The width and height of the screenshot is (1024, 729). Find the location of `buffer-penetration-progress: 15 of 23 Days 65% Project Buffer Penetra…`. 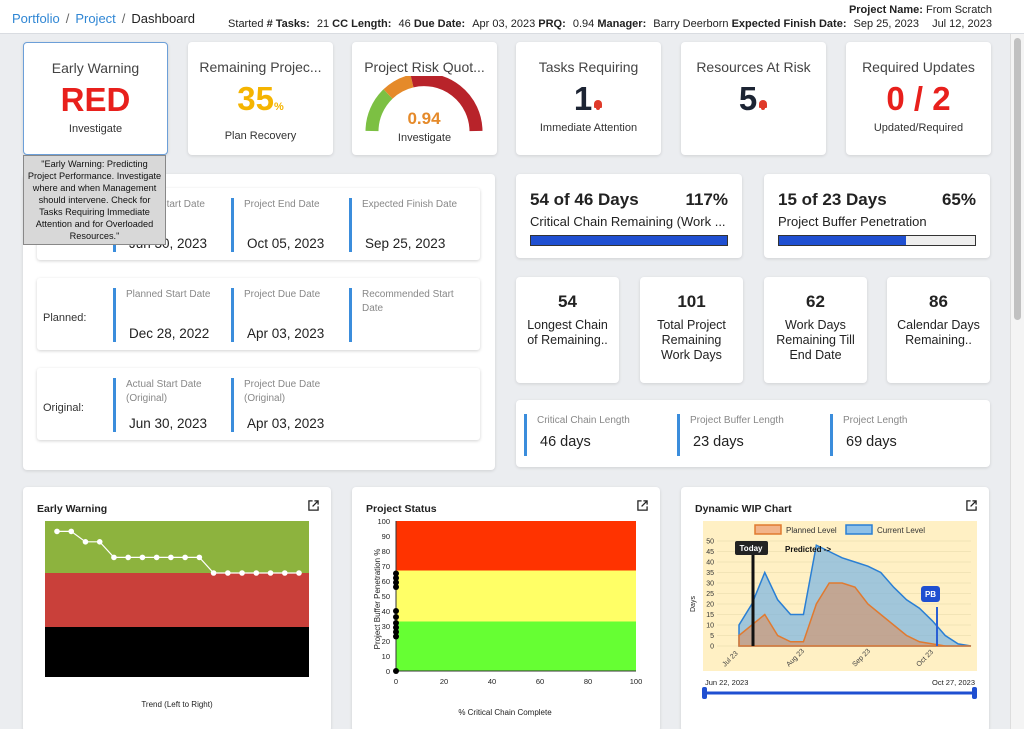

buffer-penetration-progress: 15 of 23 Days 65% Project Buffer Penetra… is located at coordinates (877, 216).